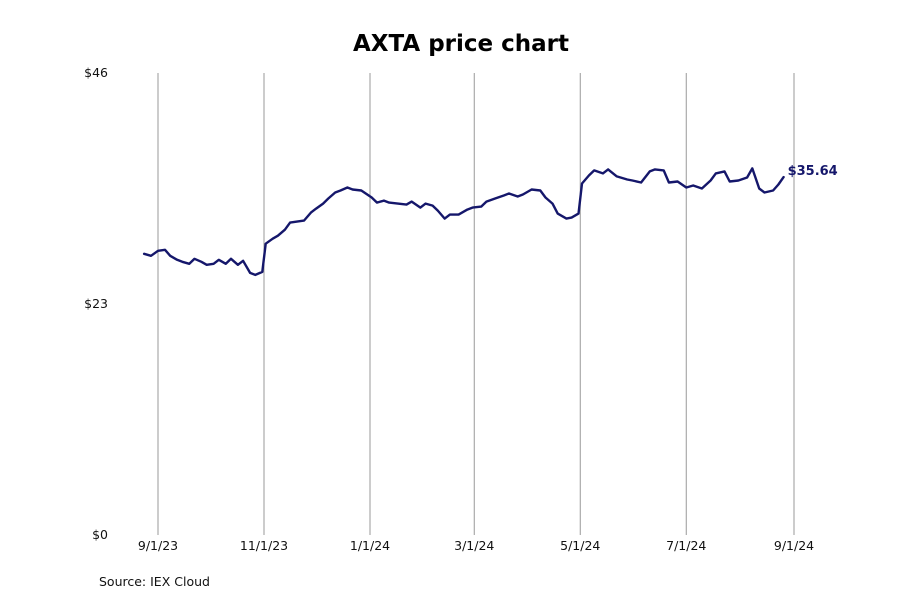 This screenshot has height=600, width=900. What do you see at coordinates (461, 44) in the screenshot?
I see `chart-title: AXTA price chart` at bounding box center [461, 44].